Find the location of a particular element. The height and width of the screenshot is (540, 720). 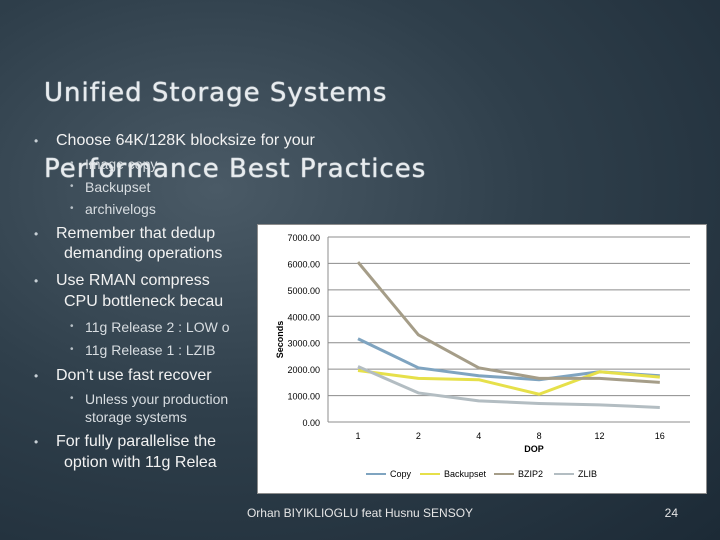

y-tick-label: 6000.00 is located at coordinates (303, 264).